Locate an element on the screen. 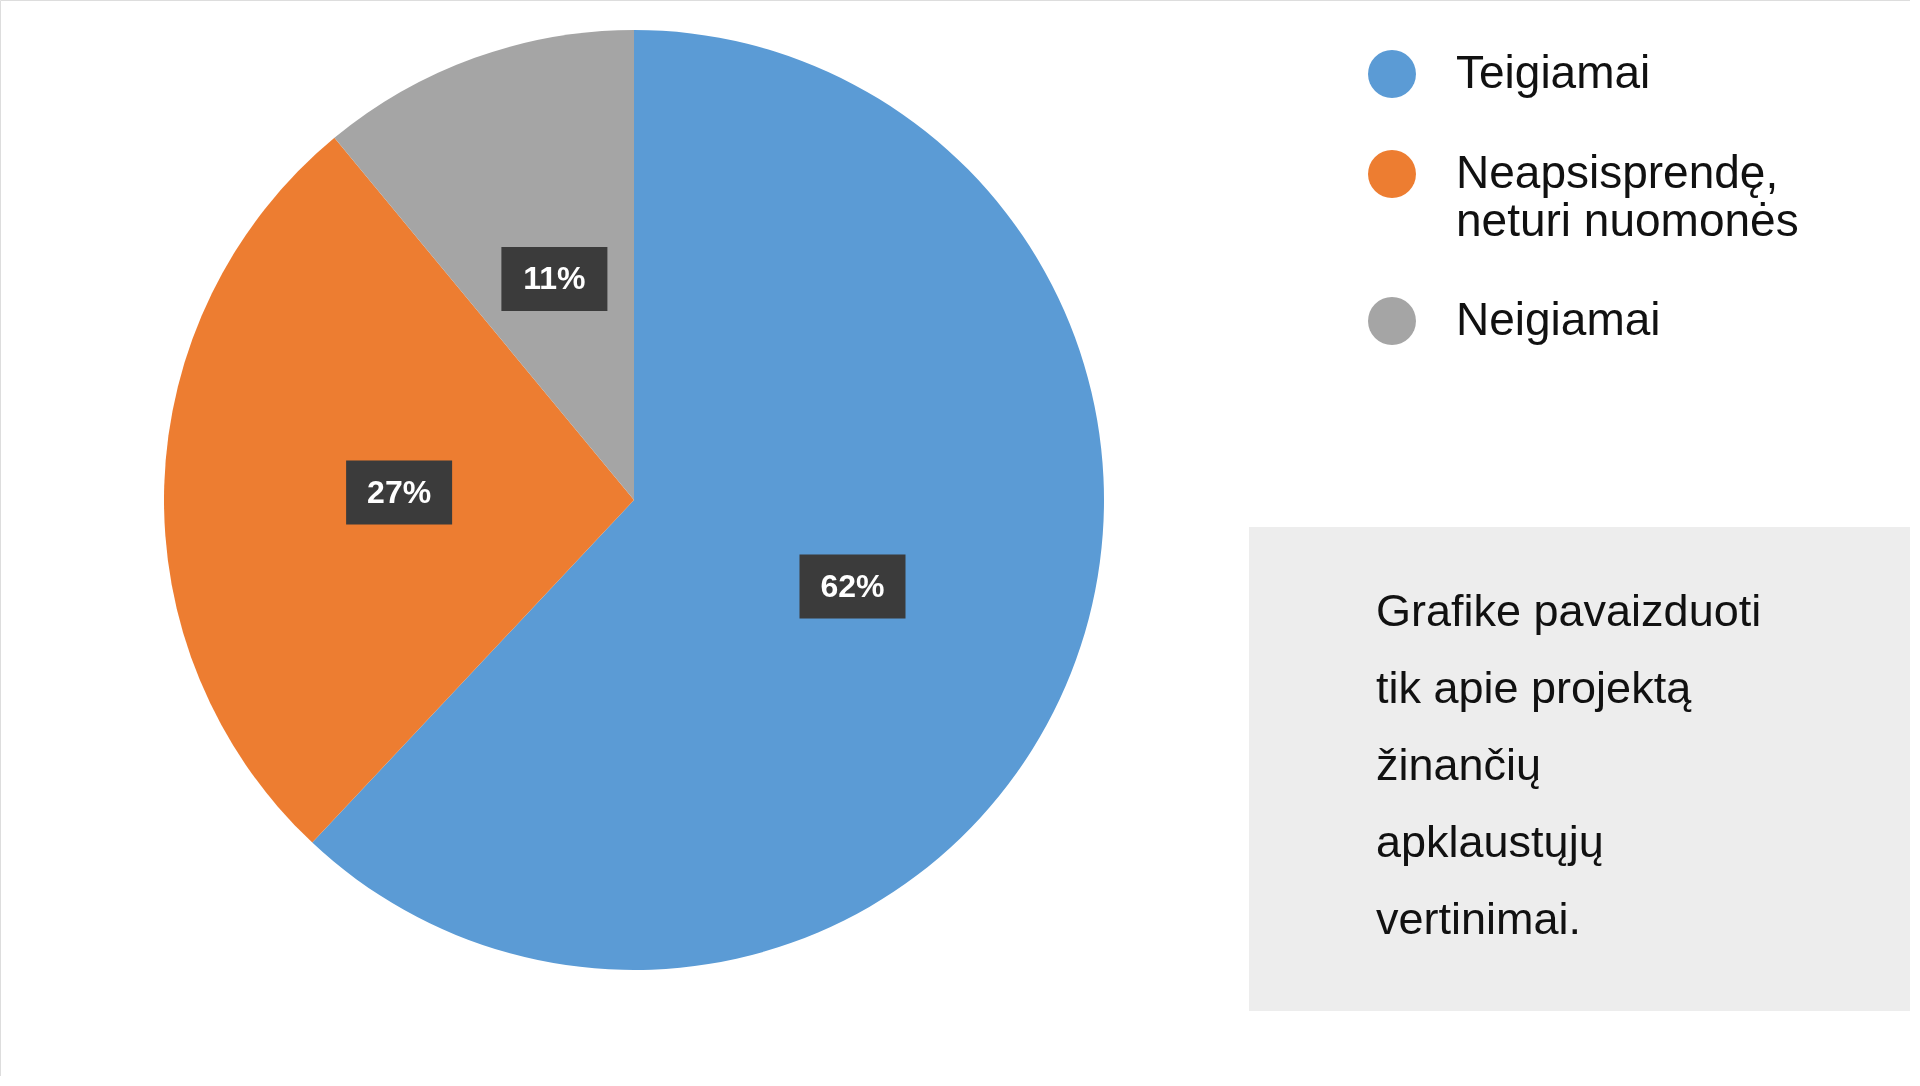 This screenshot has height=1086, width=1920. legend-label: Teigiamai is located at coordinates (1553, 72).